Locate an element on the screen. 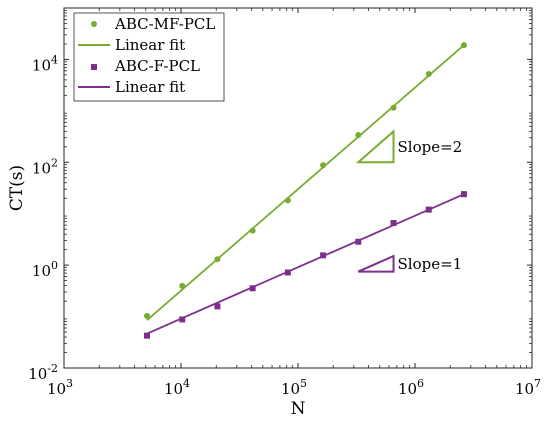 This screenshot has height=424, width=550. slope-label: Slope=2 is located at coordinates (430, 147).